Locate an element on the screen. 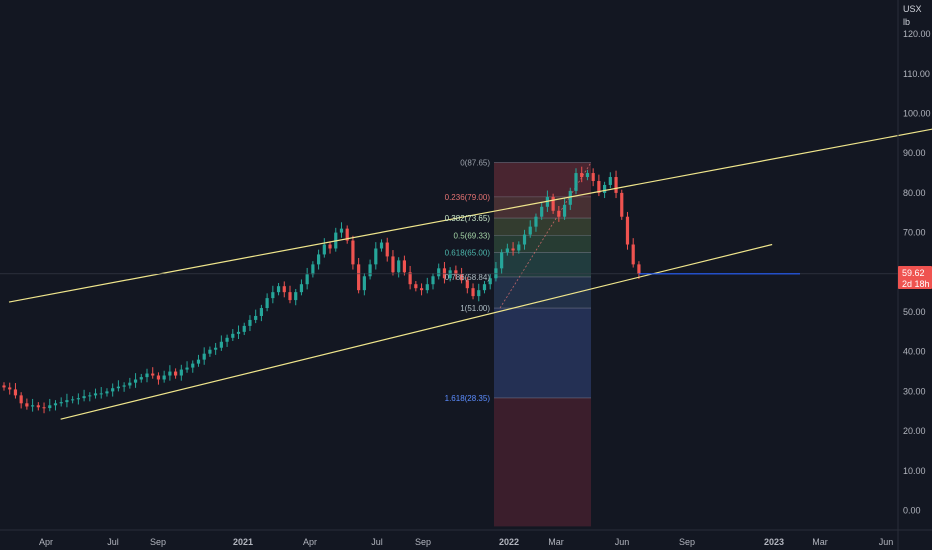 The image size is (932, 550). fib-zone is located at coordinates (542, 353).